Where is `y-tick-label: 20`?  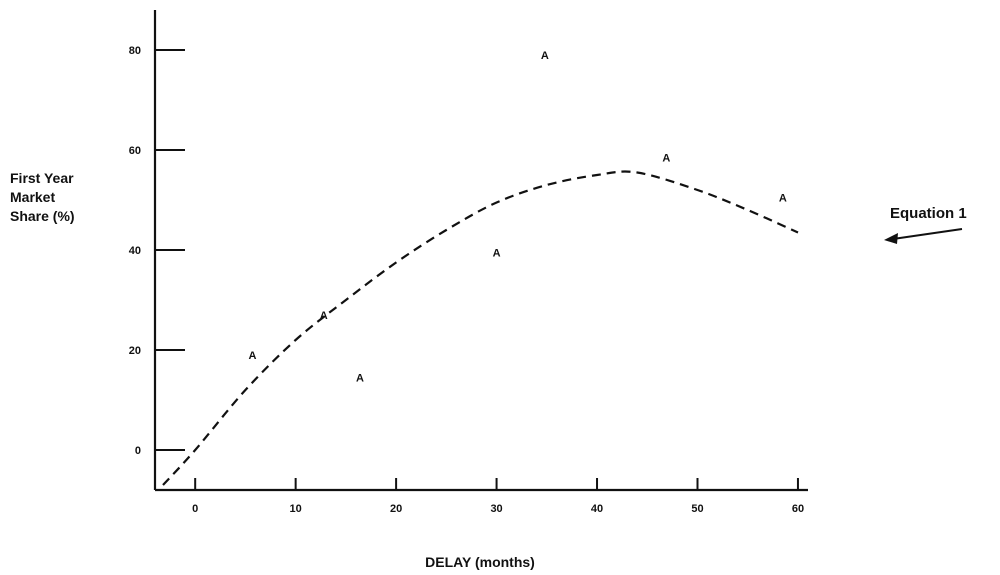 y-tick-label: 20 is located at coordinates (135, 351).